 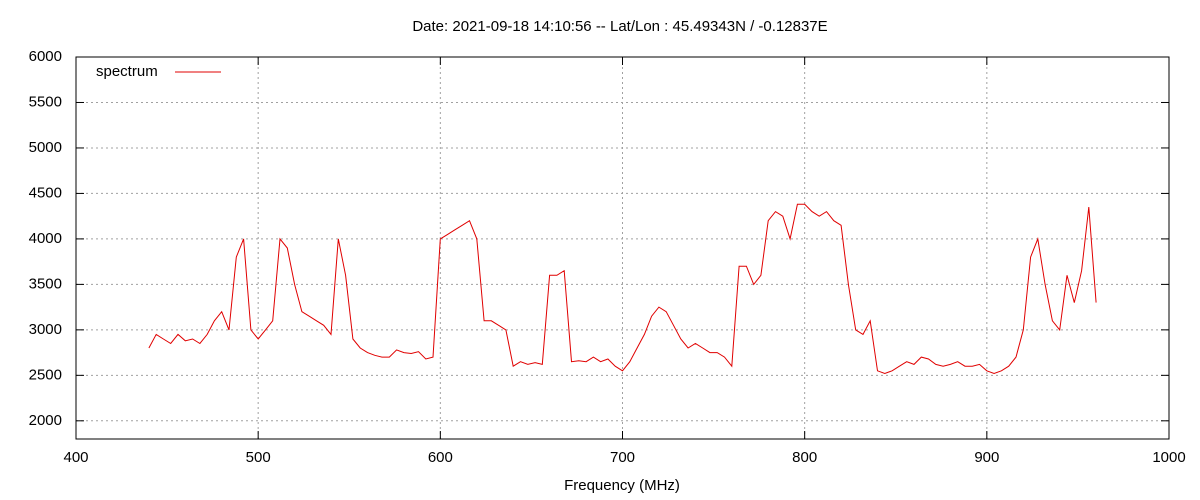 I want to click on y-tick-label: 2500, so click(x=45, y=374).